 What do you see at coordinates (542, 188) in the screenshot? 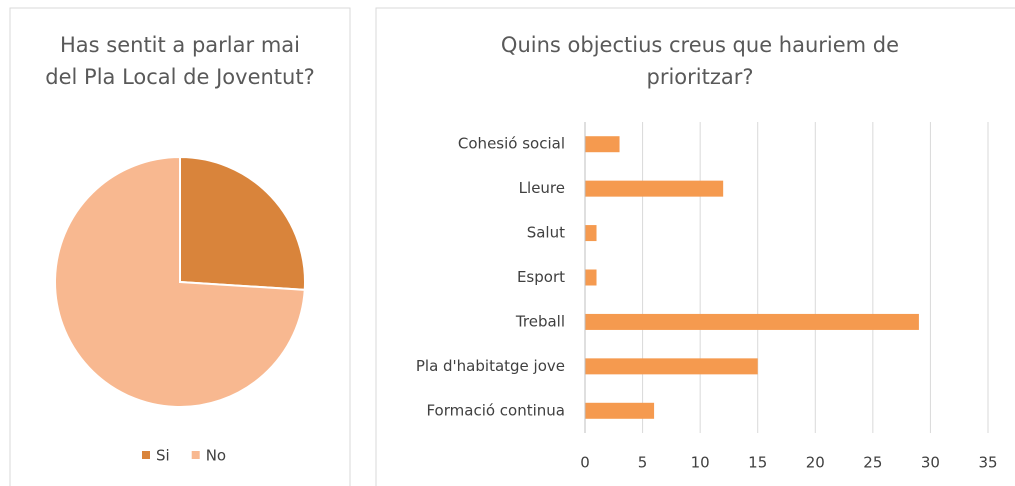
I see `y-tick-label: Lleure` at bounding box center [542, 188].